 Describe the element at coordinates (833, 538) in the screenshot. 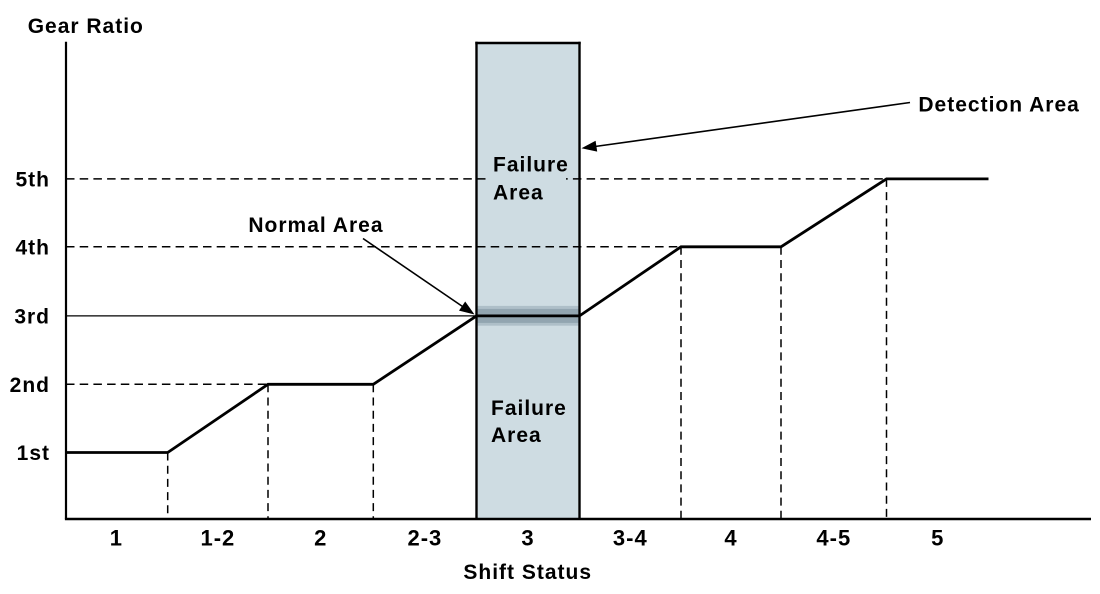

I see `svg-text: 4-5` at that location.